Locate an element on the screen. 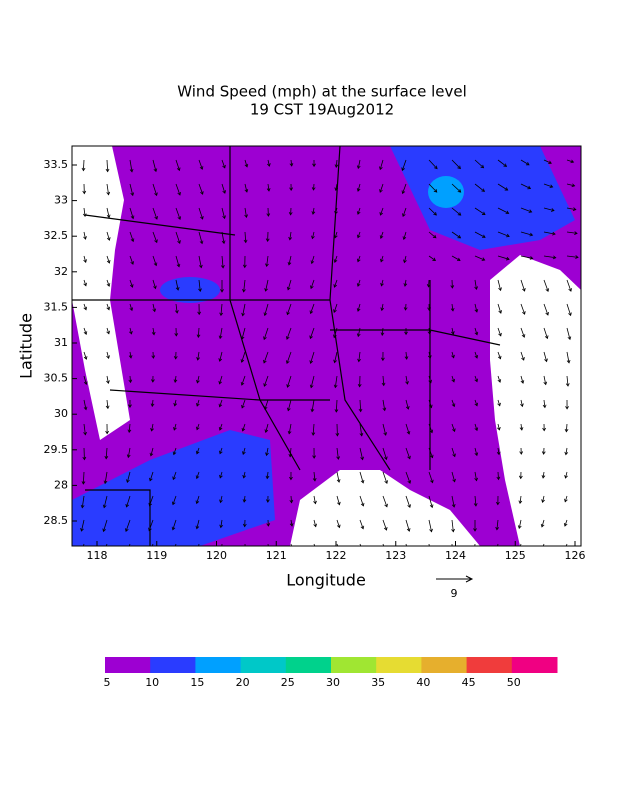 The height and width of the screenshot is (800, 618). low-wind-area is located at coordinates (385, 508).